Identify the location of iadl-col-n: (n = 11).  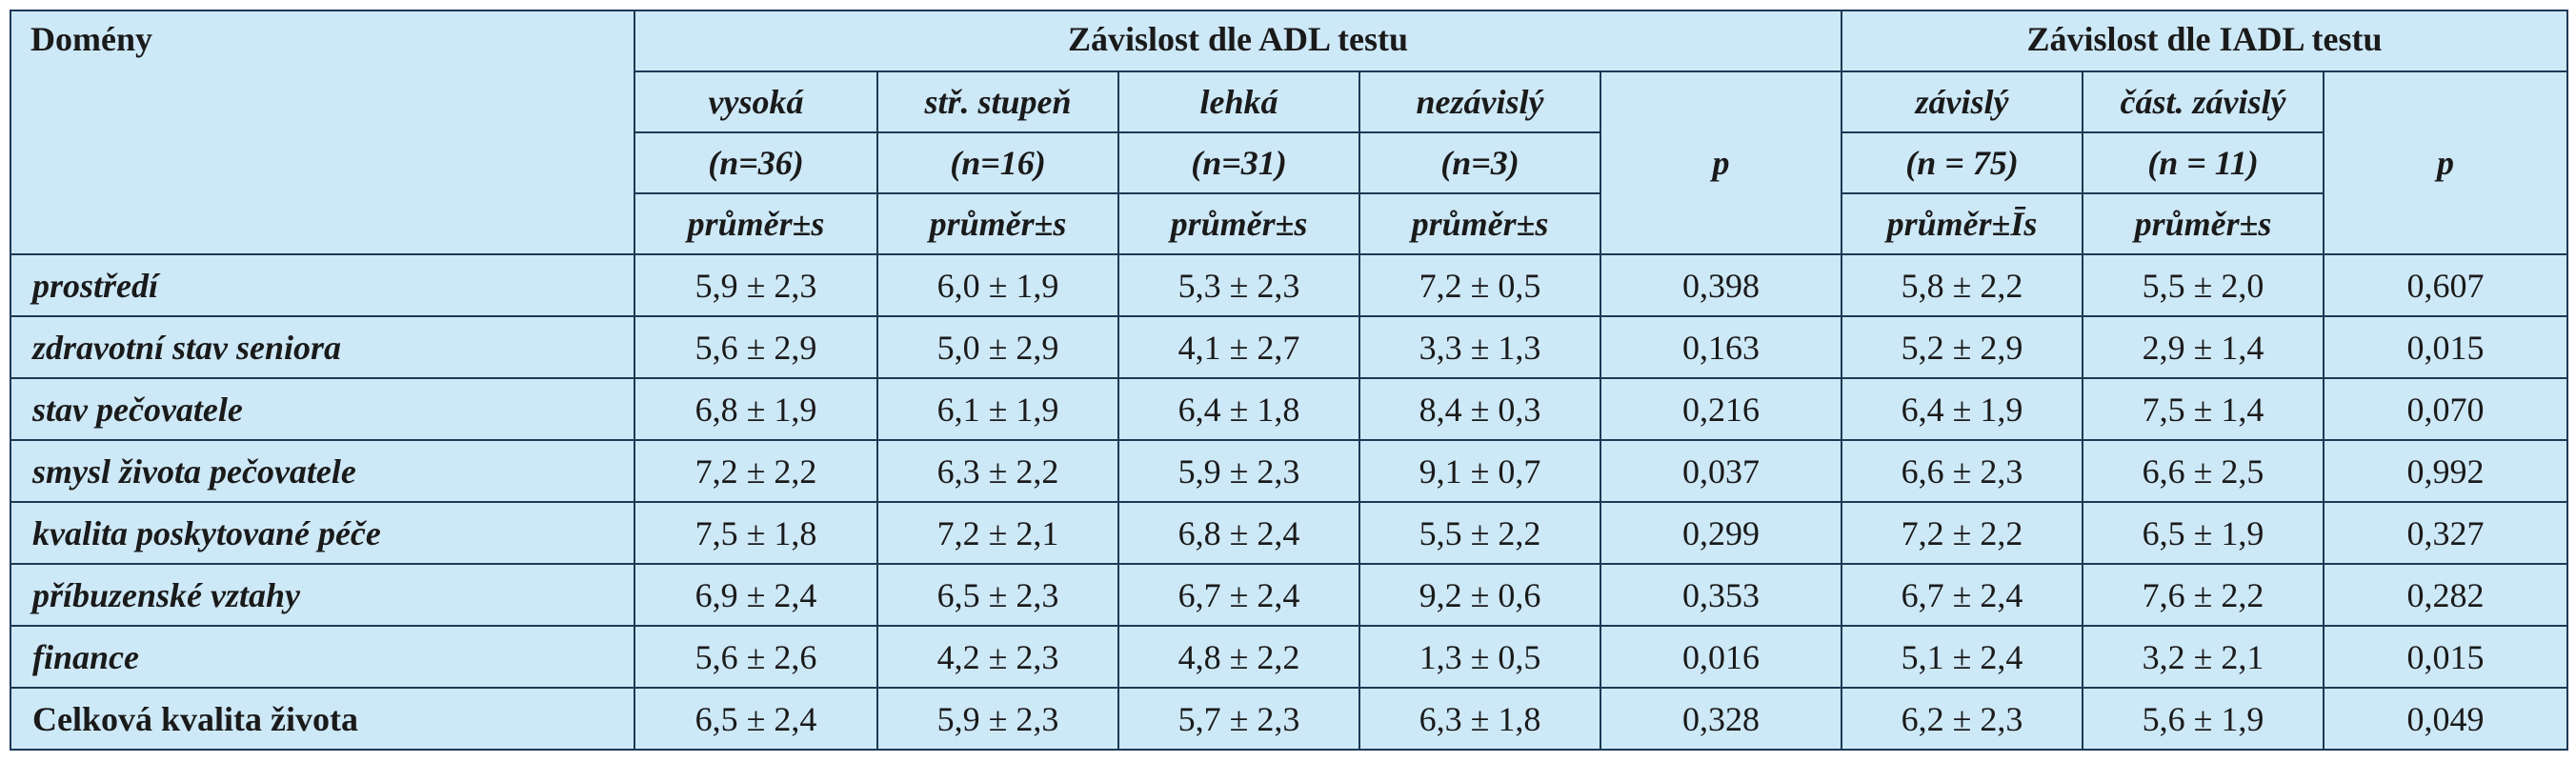
(2203, 162).